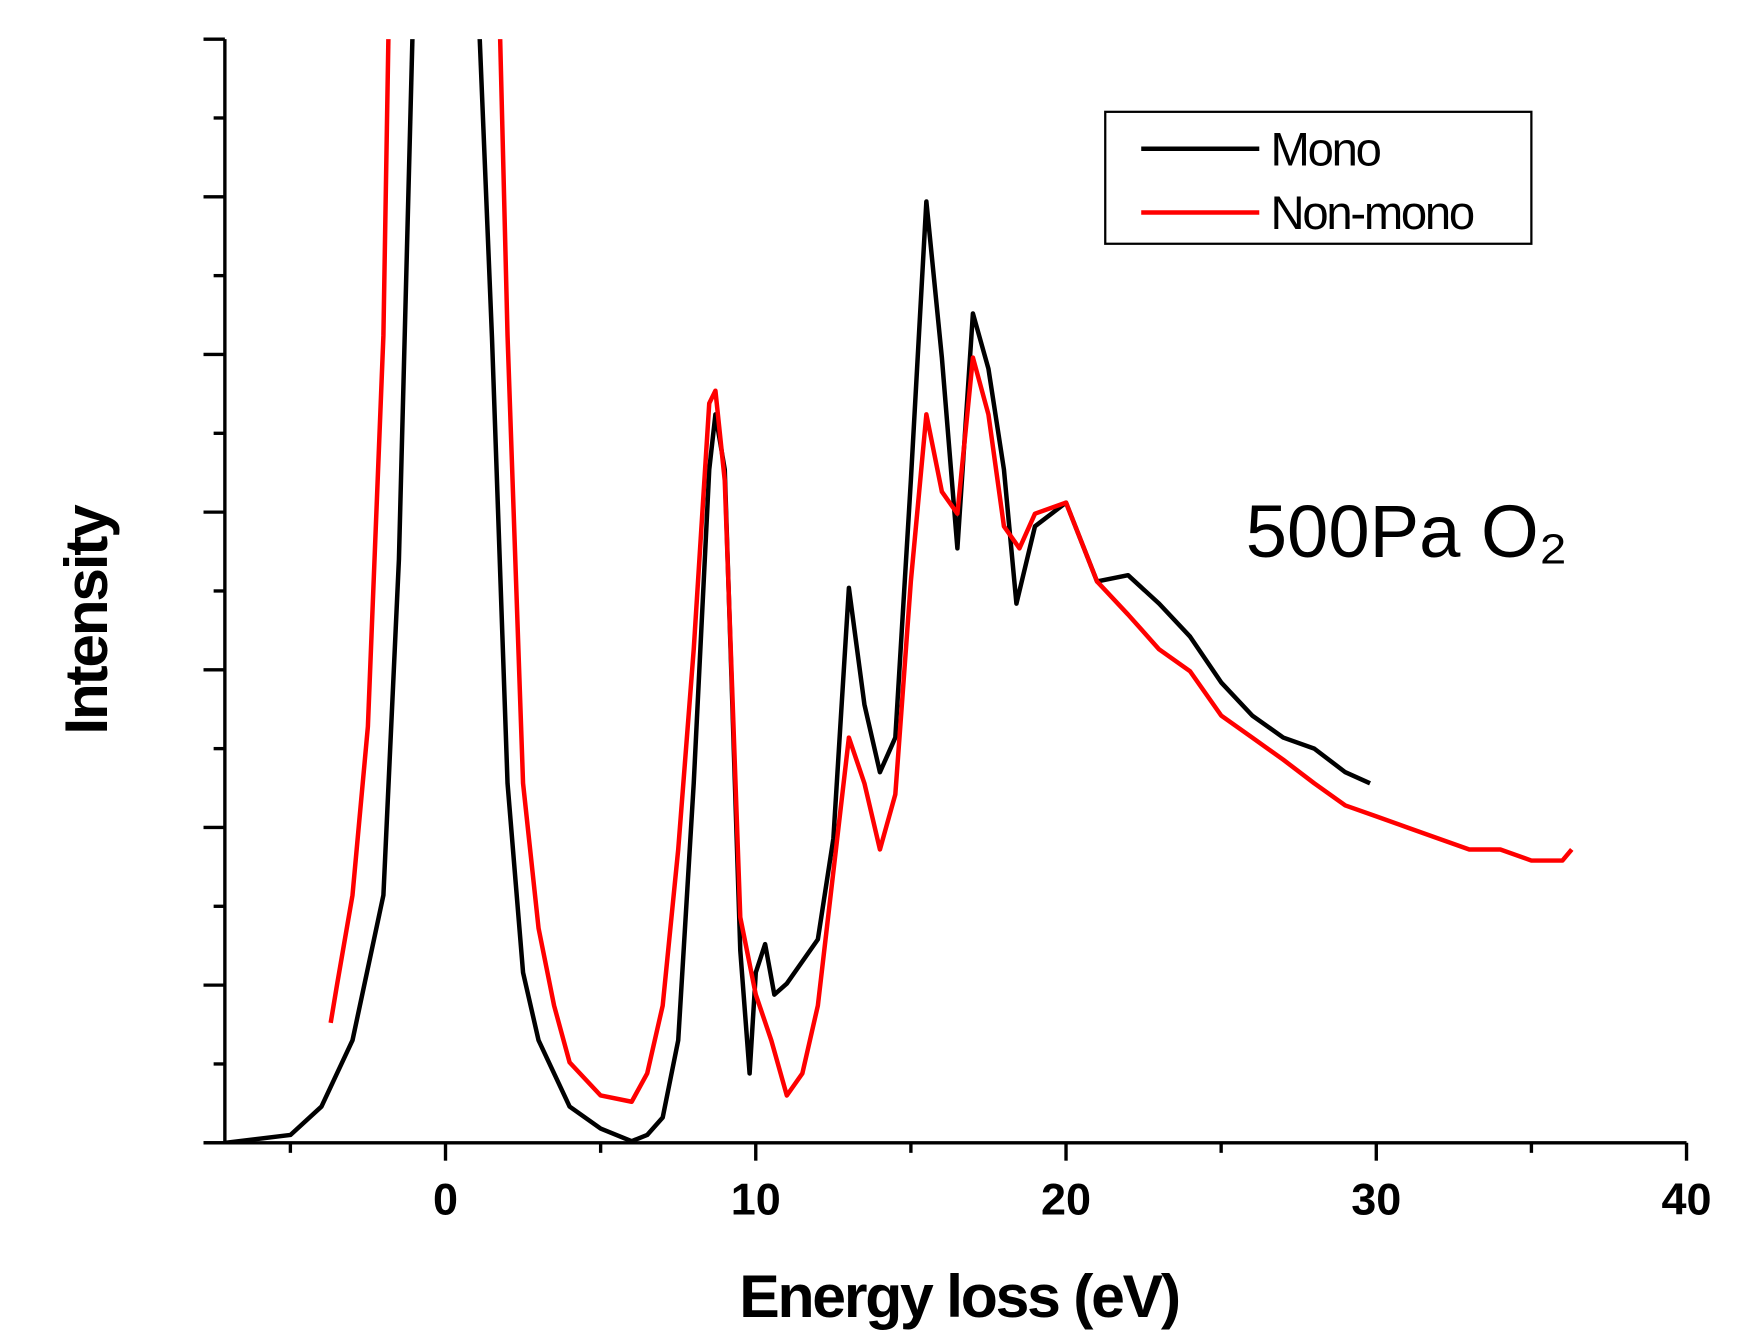 The height and width of the screenshot is (1334, 1754). What do you see at coordinates (1372, 212) in the screenshot?
I see `legend-label: Non-mono` at bounding box center [1372, 212].